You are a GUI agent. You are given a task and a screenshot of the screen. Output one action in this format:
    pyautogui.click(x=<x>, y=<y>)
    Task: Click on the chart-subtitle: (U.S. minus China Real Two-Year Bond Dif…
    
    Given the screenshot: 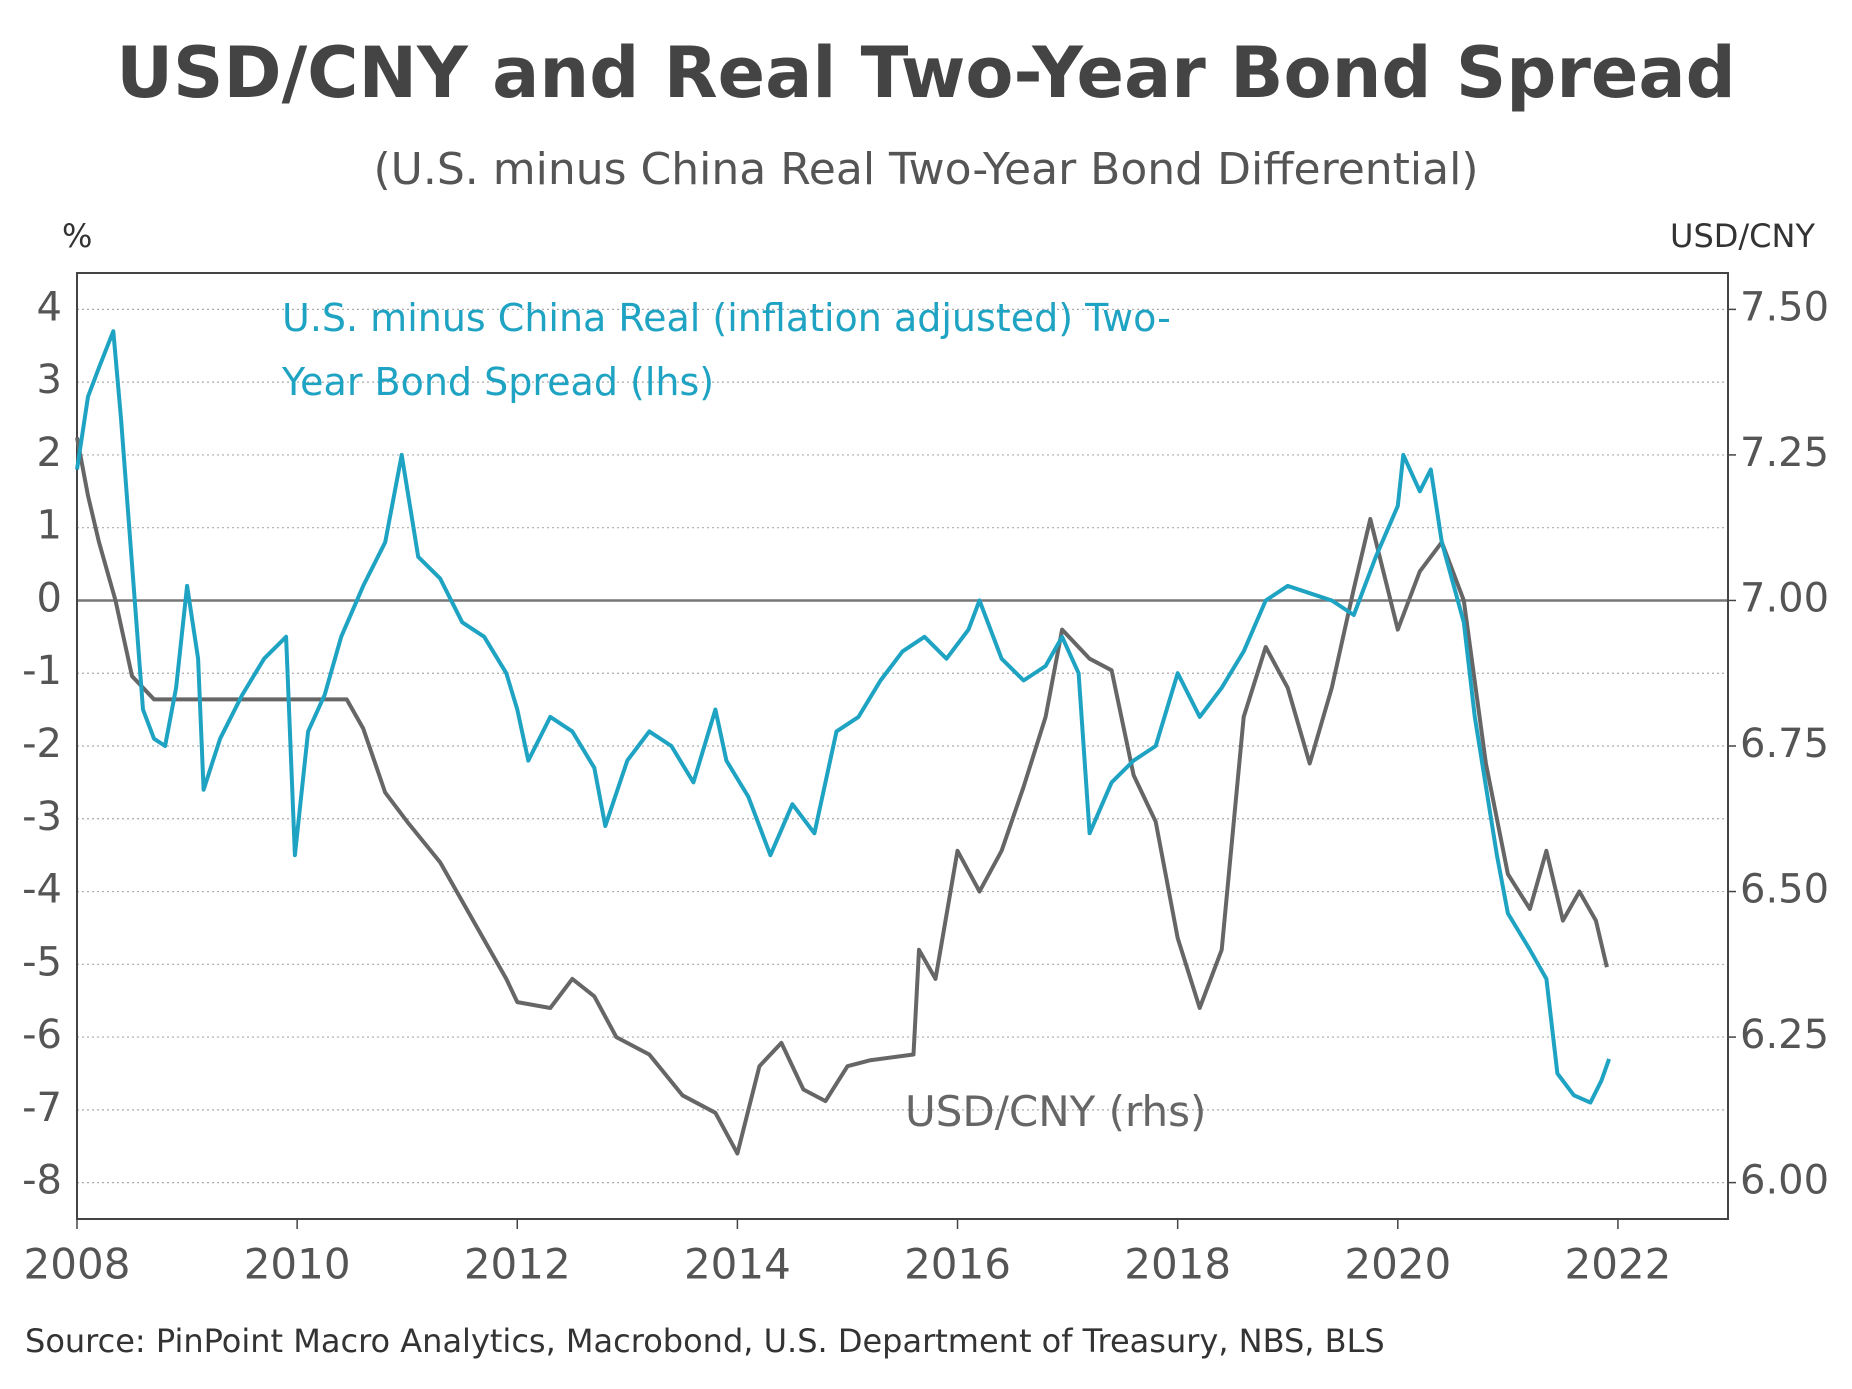 What is the action you would take?
    pyautogui.click(x=926, y=169)
    